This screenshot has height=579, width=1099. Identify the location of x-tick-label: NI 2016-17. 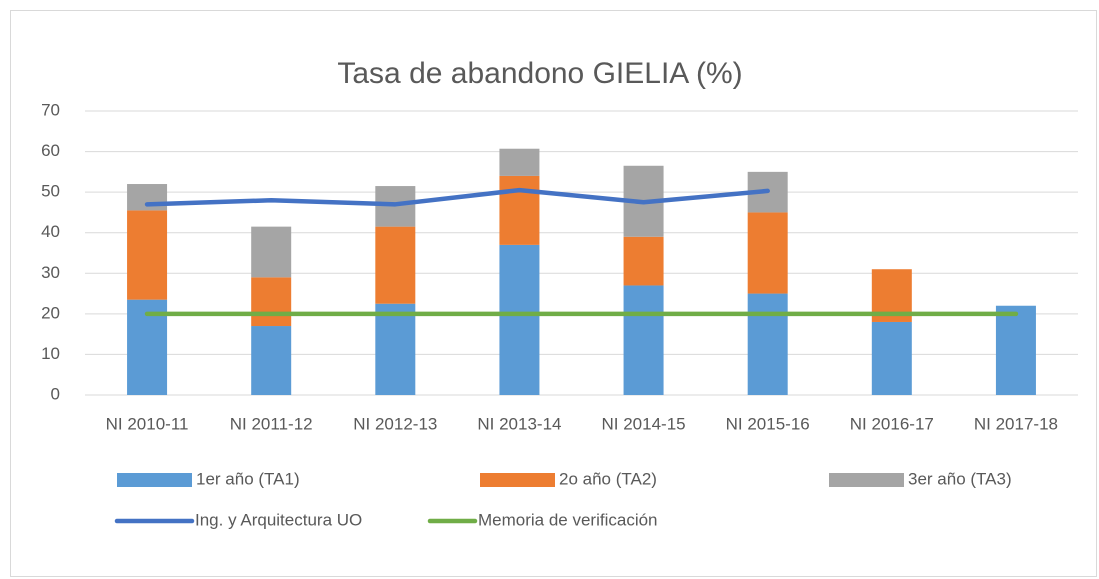
(892, 423).